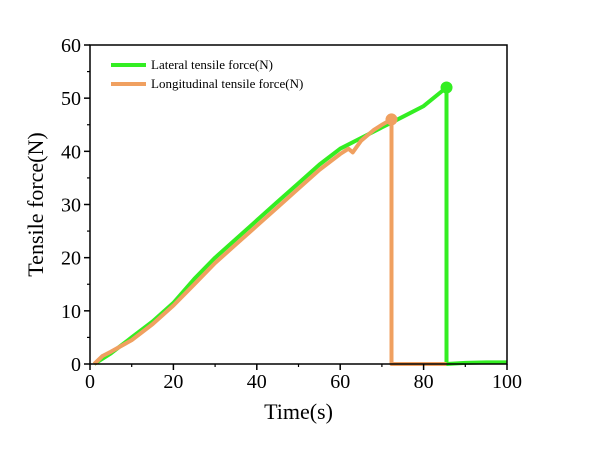 Image resolution: width=596 pixels, height=455 pixels. I want to click on peak-markers, so click(419, 103).